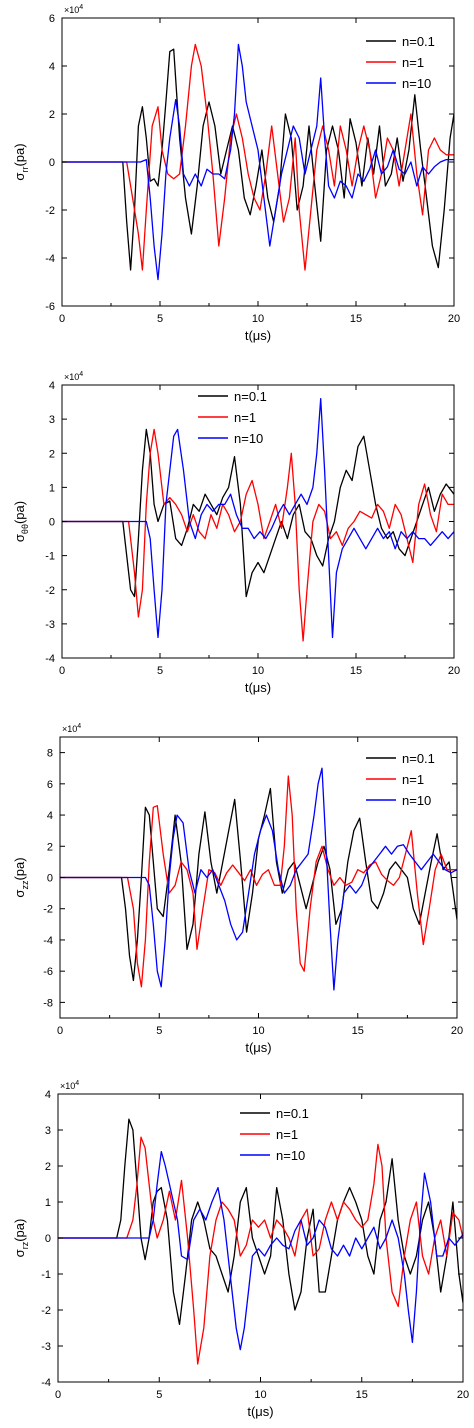 The height and width of the screenshot is (1428, 474). Describe the element at coordinates (21, 161) in the screenshot. I see `y-axis-label: σrr(pa)` at that location.